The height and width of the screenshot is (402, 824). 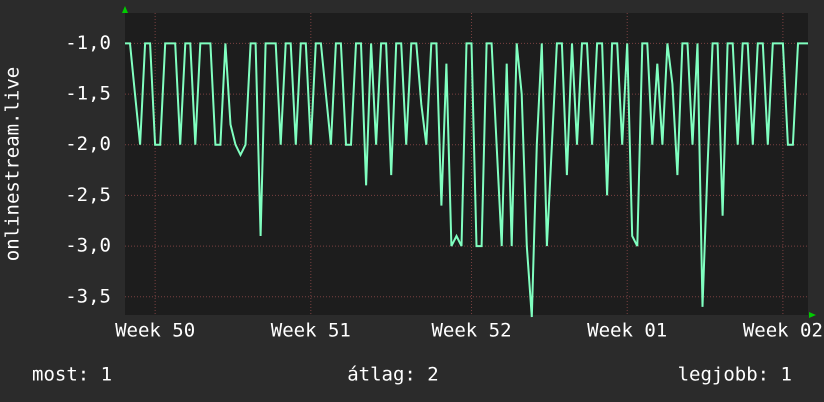 I want to click on x-tick-label: Week 50, so click(x=155, y=331).